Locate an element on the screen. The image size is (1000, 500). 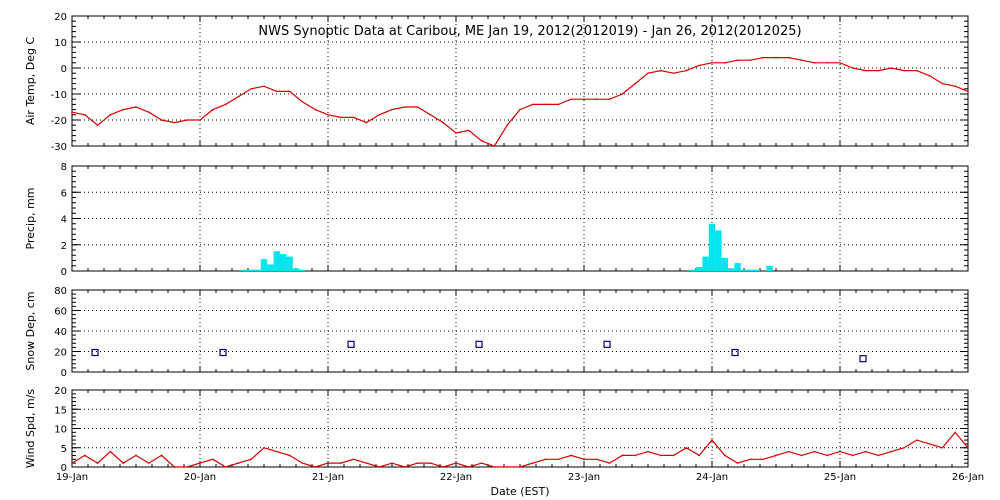
x-axis-label: Date (EST) is located at coordinates (519, 491).